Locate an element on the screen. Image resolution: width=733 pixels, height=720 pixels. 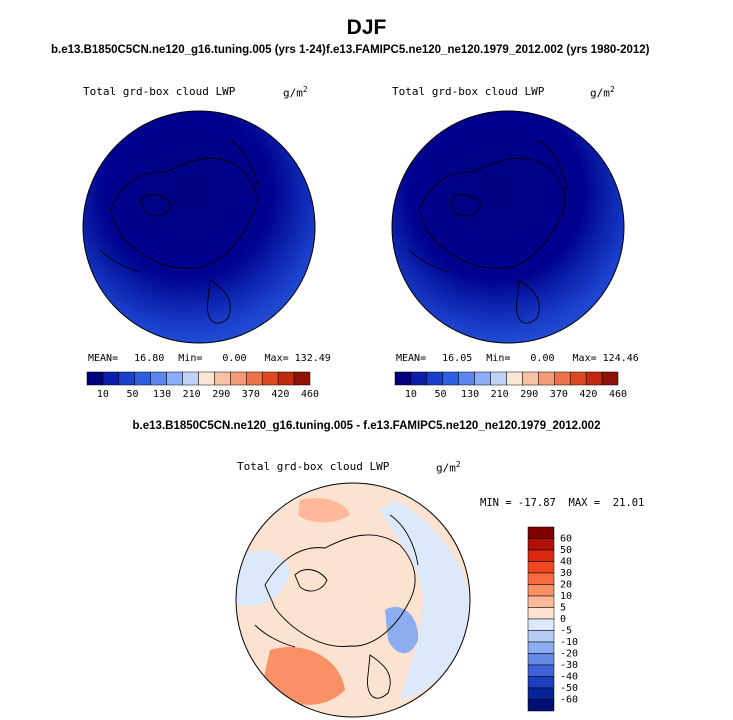
right-map-border is located at coordinates (508, 227).